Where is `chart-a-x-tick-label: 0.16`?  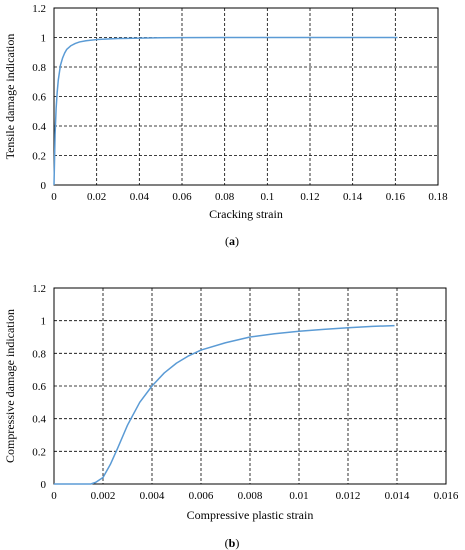 chart-a-x-tick-label: 0.16 is located at coordinates (396, 197).